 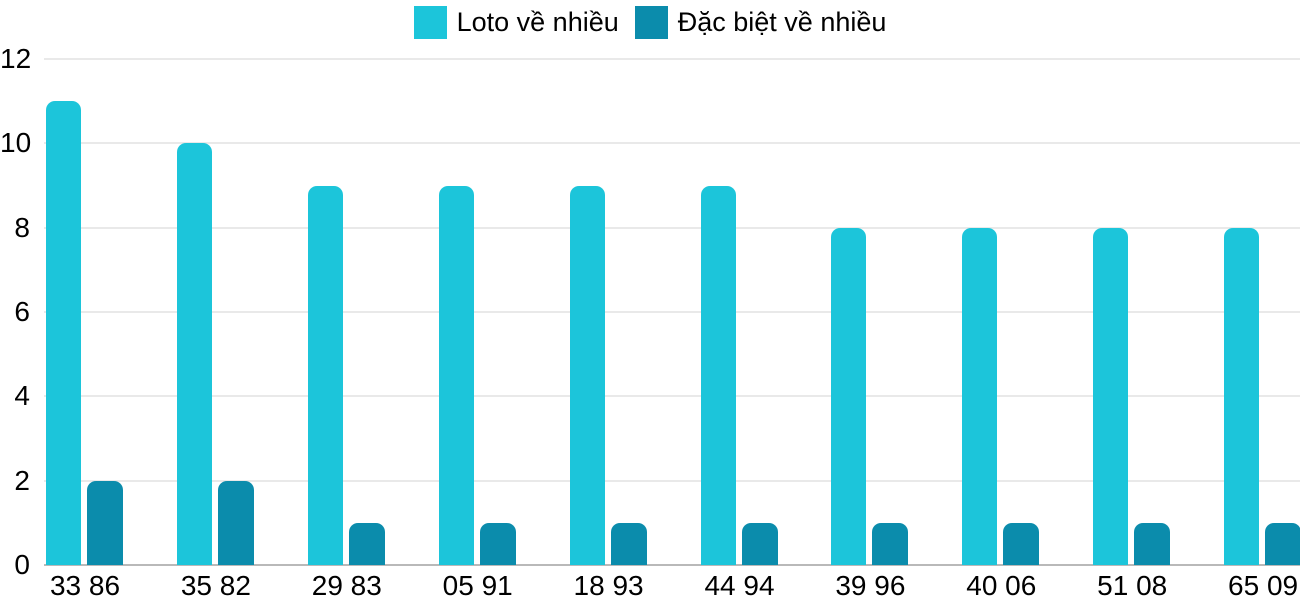 What do you see at coordinates (1001, 585) in the screenshot?
I see `x-tick-label: 40 06` at bounding box center [1001, 585].